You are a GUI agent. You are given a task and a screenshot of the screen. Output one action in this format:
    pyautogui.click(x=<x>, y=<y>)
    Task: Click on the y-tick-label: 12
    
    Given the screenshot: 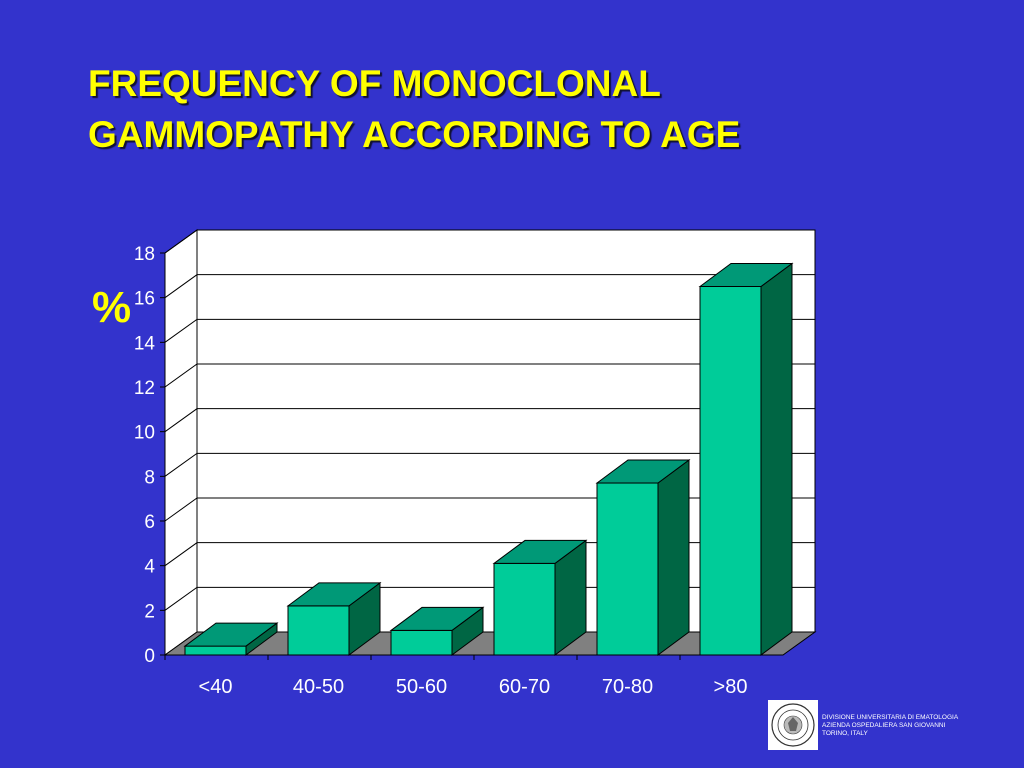 What is the action you would take?
    pyautogui.click(x=144, y=388)
    